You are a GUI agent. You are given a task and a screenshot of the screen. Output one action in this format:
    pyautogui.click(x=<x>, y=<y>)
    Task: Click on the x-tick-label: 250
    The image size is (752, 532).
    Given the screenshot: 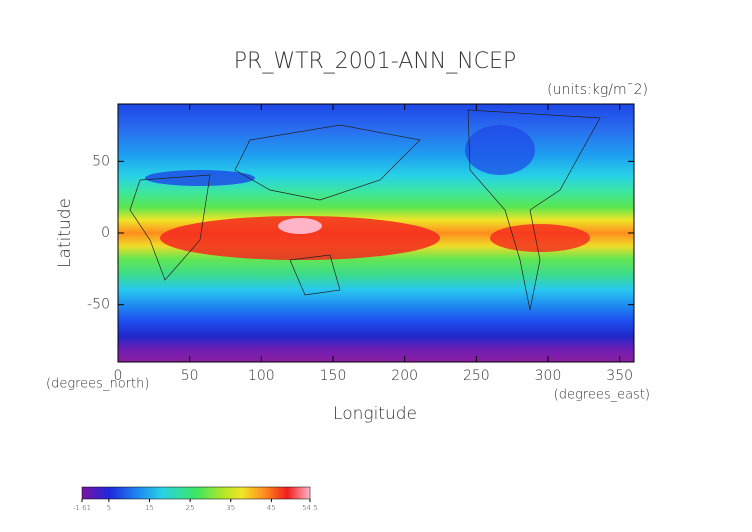 What is the action you would take?
    pyautogui.click(x=476, y=376)
    